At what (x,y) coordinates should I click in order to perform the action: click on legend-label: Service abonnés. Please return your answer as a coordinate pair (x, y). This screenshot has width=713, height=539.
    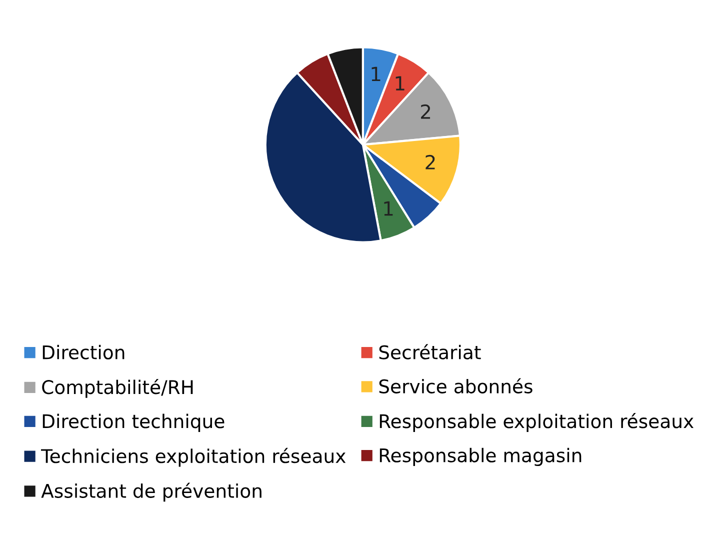
    Looking at the image, I should click on (455, 386).